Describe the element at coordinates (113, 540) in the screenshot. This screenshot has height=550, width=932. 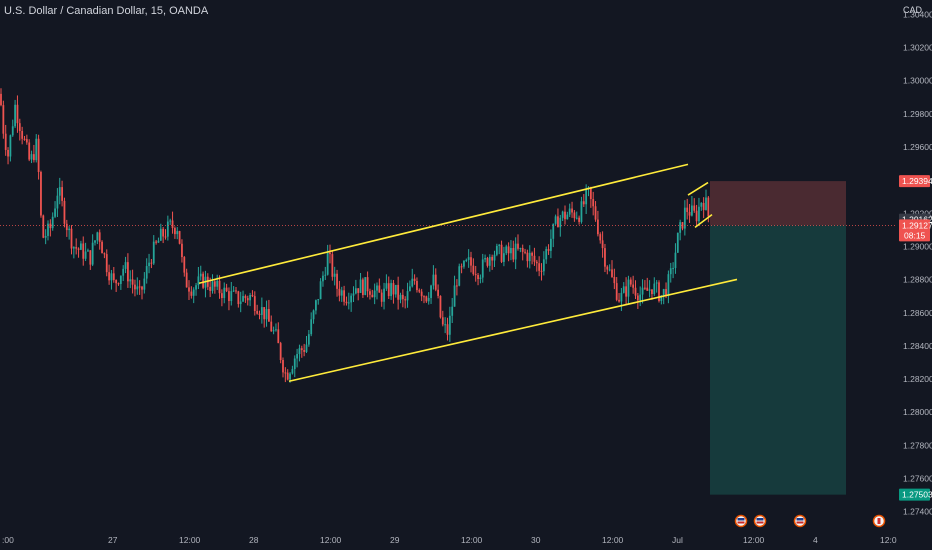
I see `x-tick-label: 27` at that location.